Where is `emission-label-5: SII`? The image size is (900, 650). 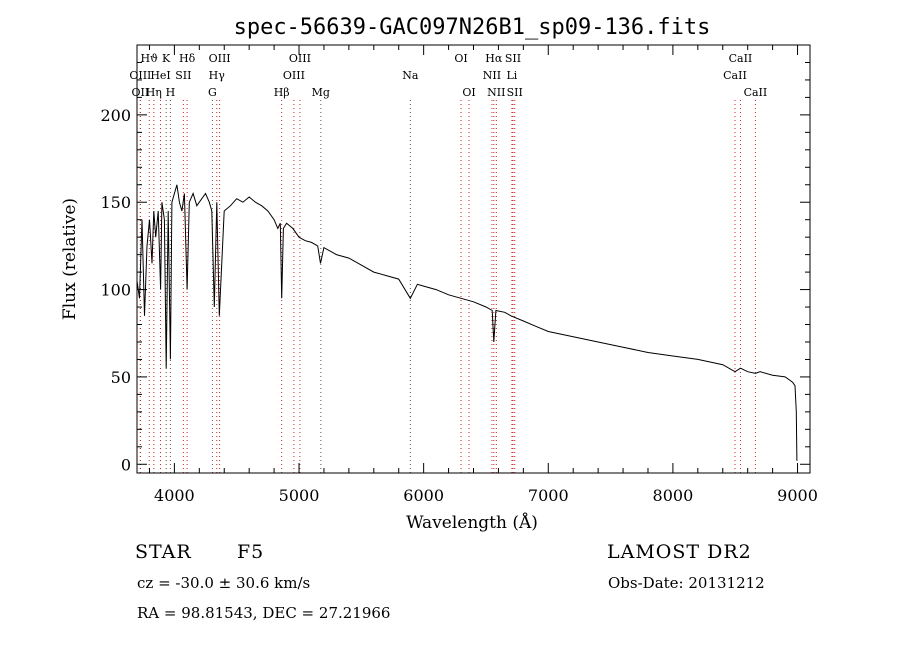 emission-label-5: SII is located at coordinates (183, 75).